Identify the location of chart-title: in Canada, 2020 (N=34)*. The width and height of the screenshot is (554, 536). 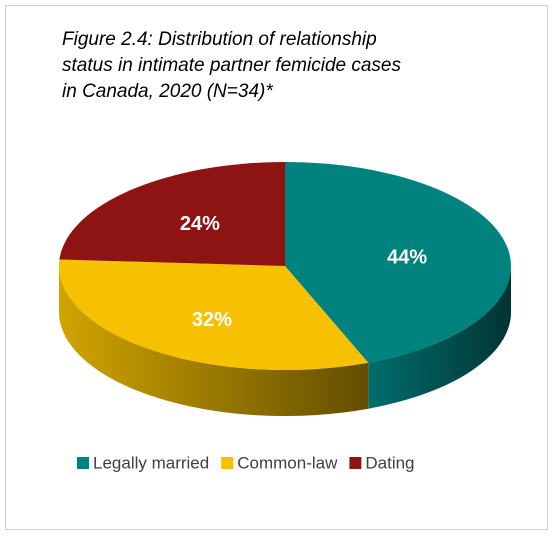
(167, 91).